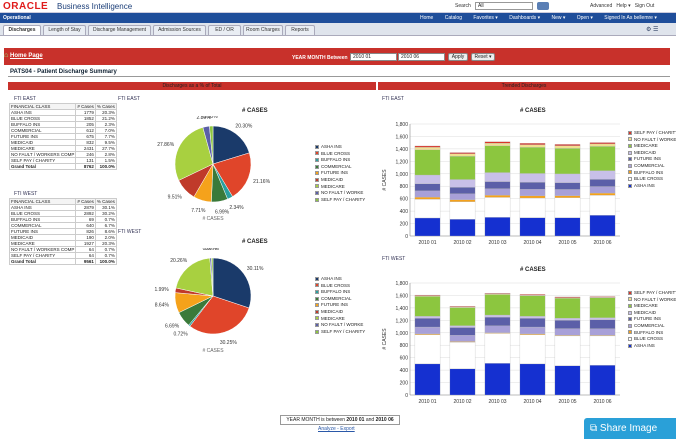 The image size is (676, 439). Describe the element at coordinates (601, 6) in the screenshot. I see `advanced-link: Advanced` at that location.